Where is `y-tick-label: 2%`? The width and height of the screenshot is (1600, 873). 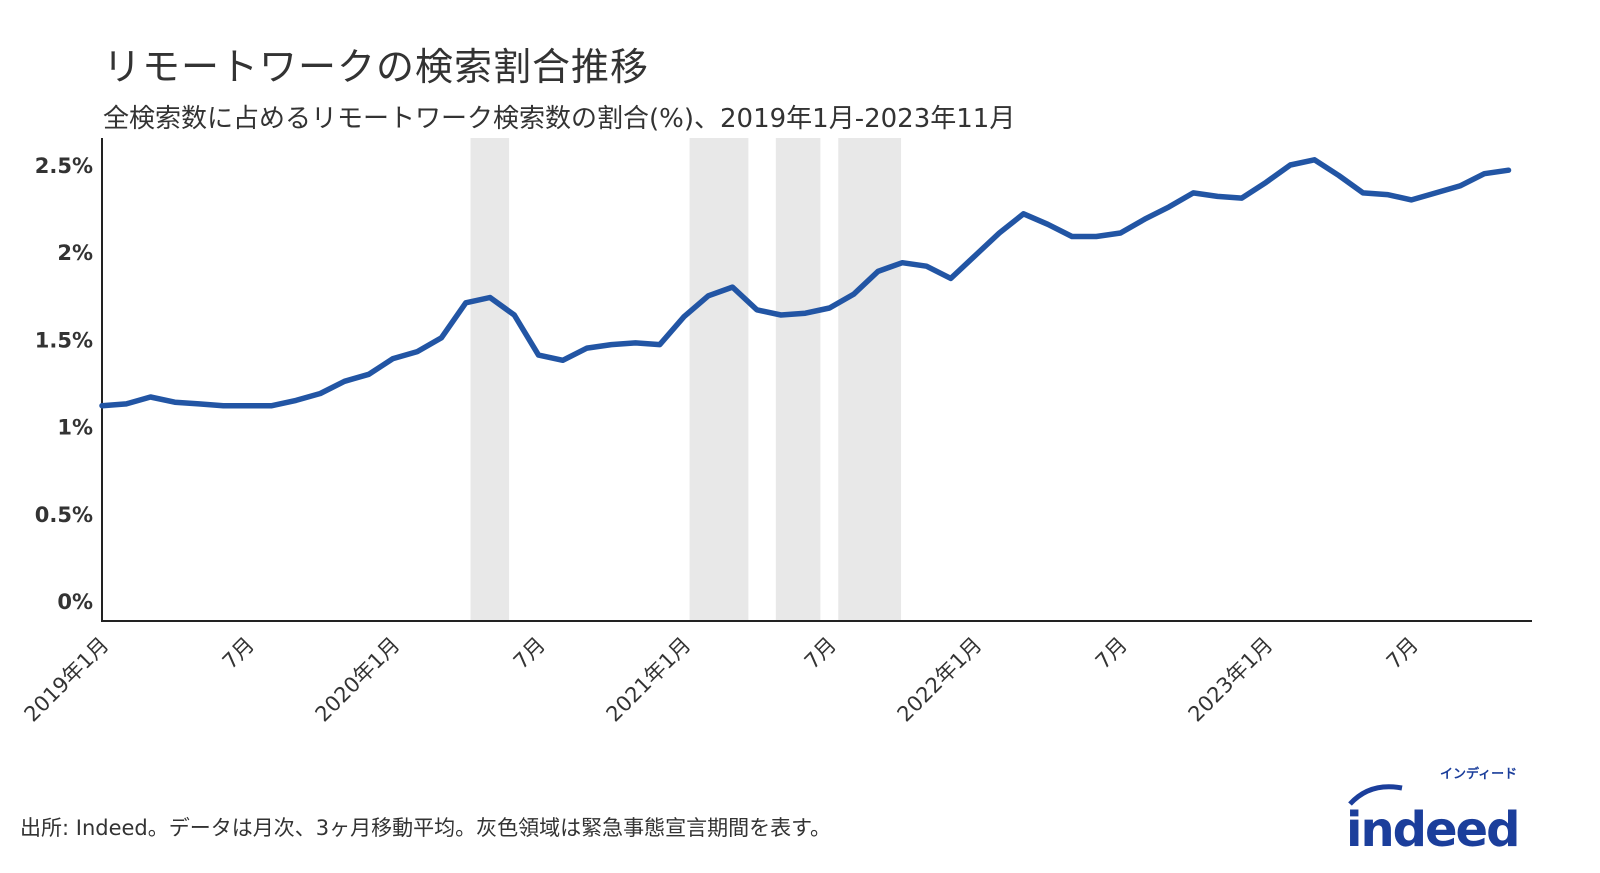
y-tick-label: 2% is located at coordinates (75, 253).